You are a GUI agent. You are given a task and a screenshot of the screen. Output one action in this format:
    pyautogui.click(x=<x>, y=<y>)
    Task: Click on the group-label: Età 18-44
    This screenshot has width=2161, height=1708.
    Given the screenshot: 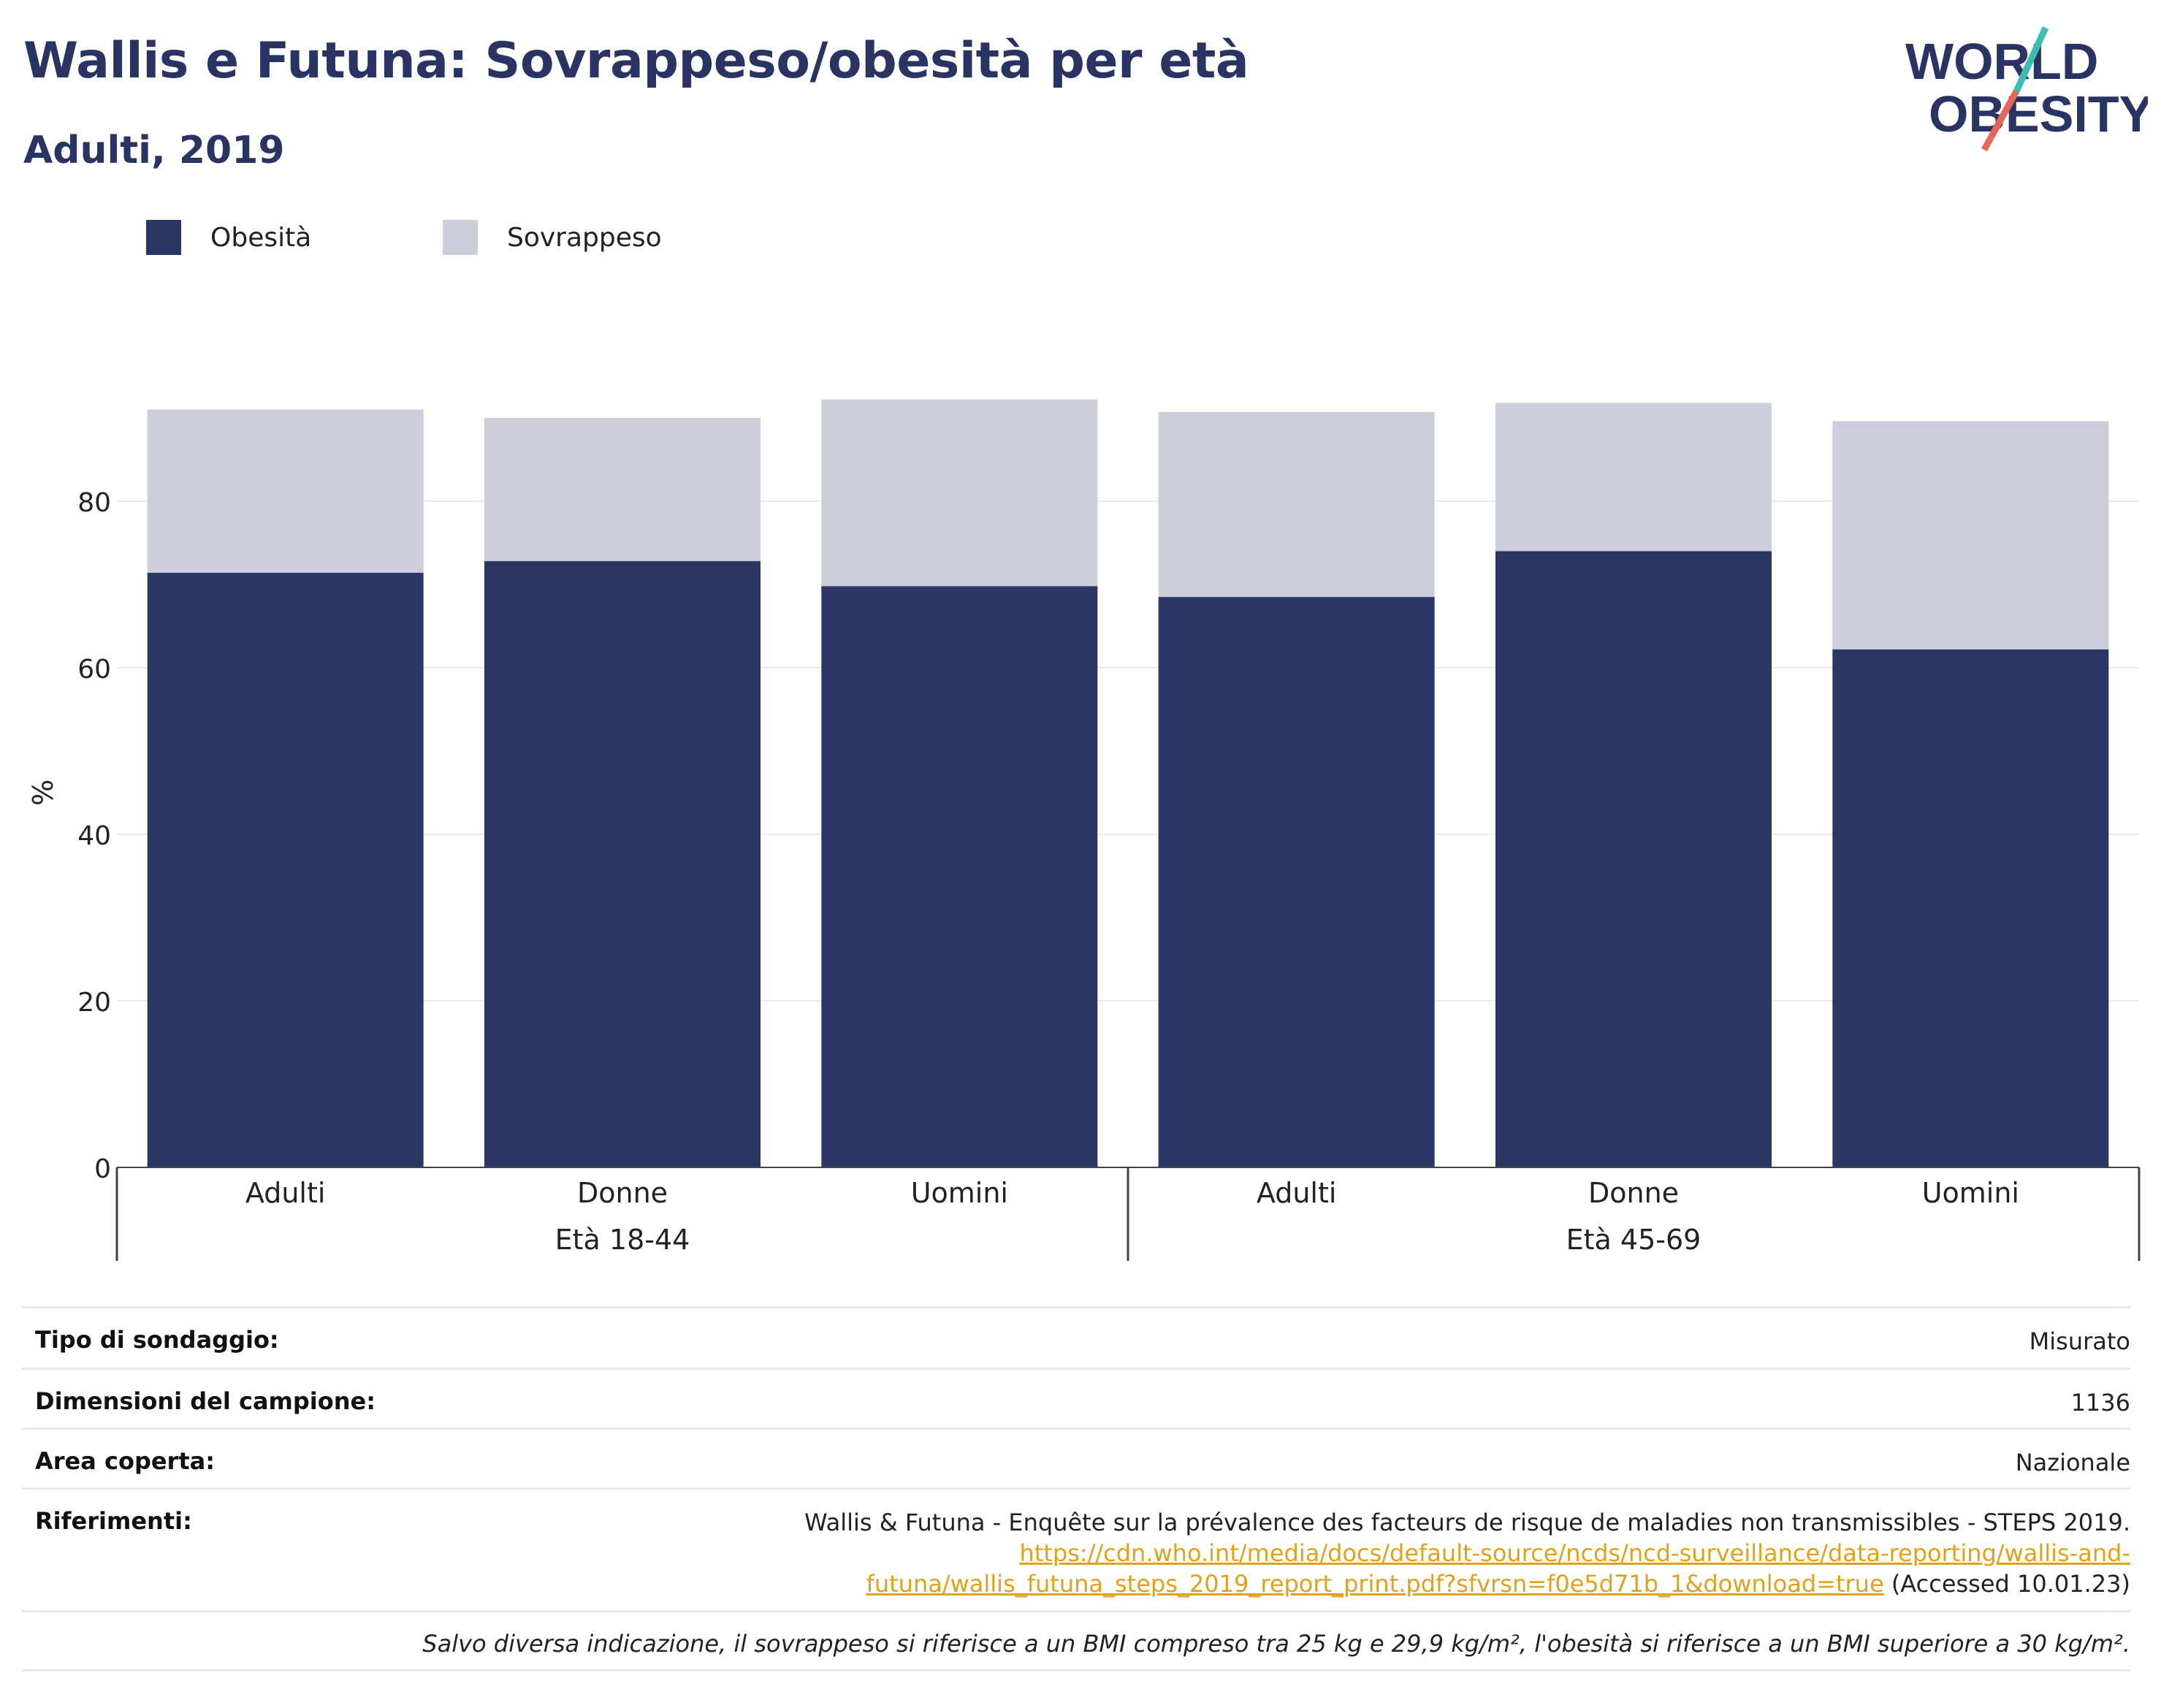 What is the action you would take?
    pyautogui.click(x=622, y=1240)
    